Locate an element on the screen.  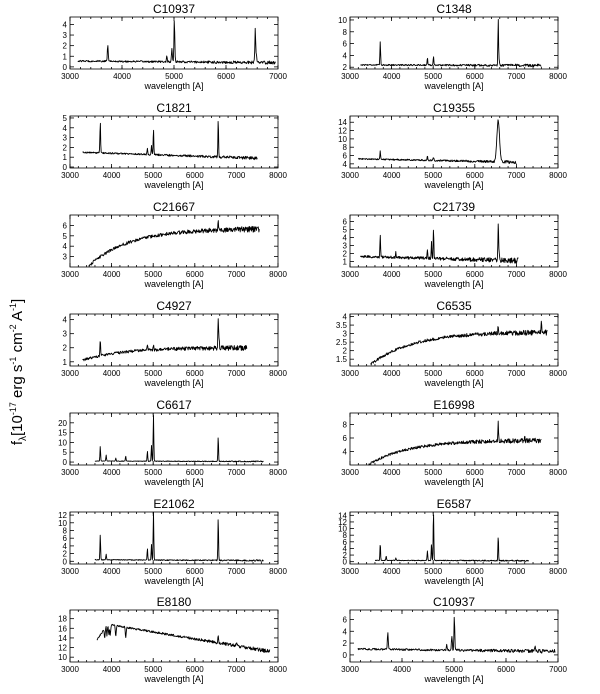
ylabel-close: ] is located at coordinates (17, 301).